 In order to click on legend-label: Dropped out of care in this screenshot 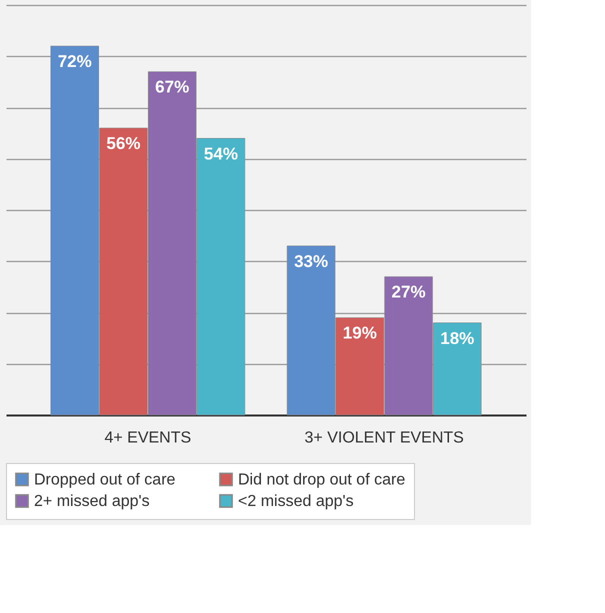, I will do `click(105, 479)`.